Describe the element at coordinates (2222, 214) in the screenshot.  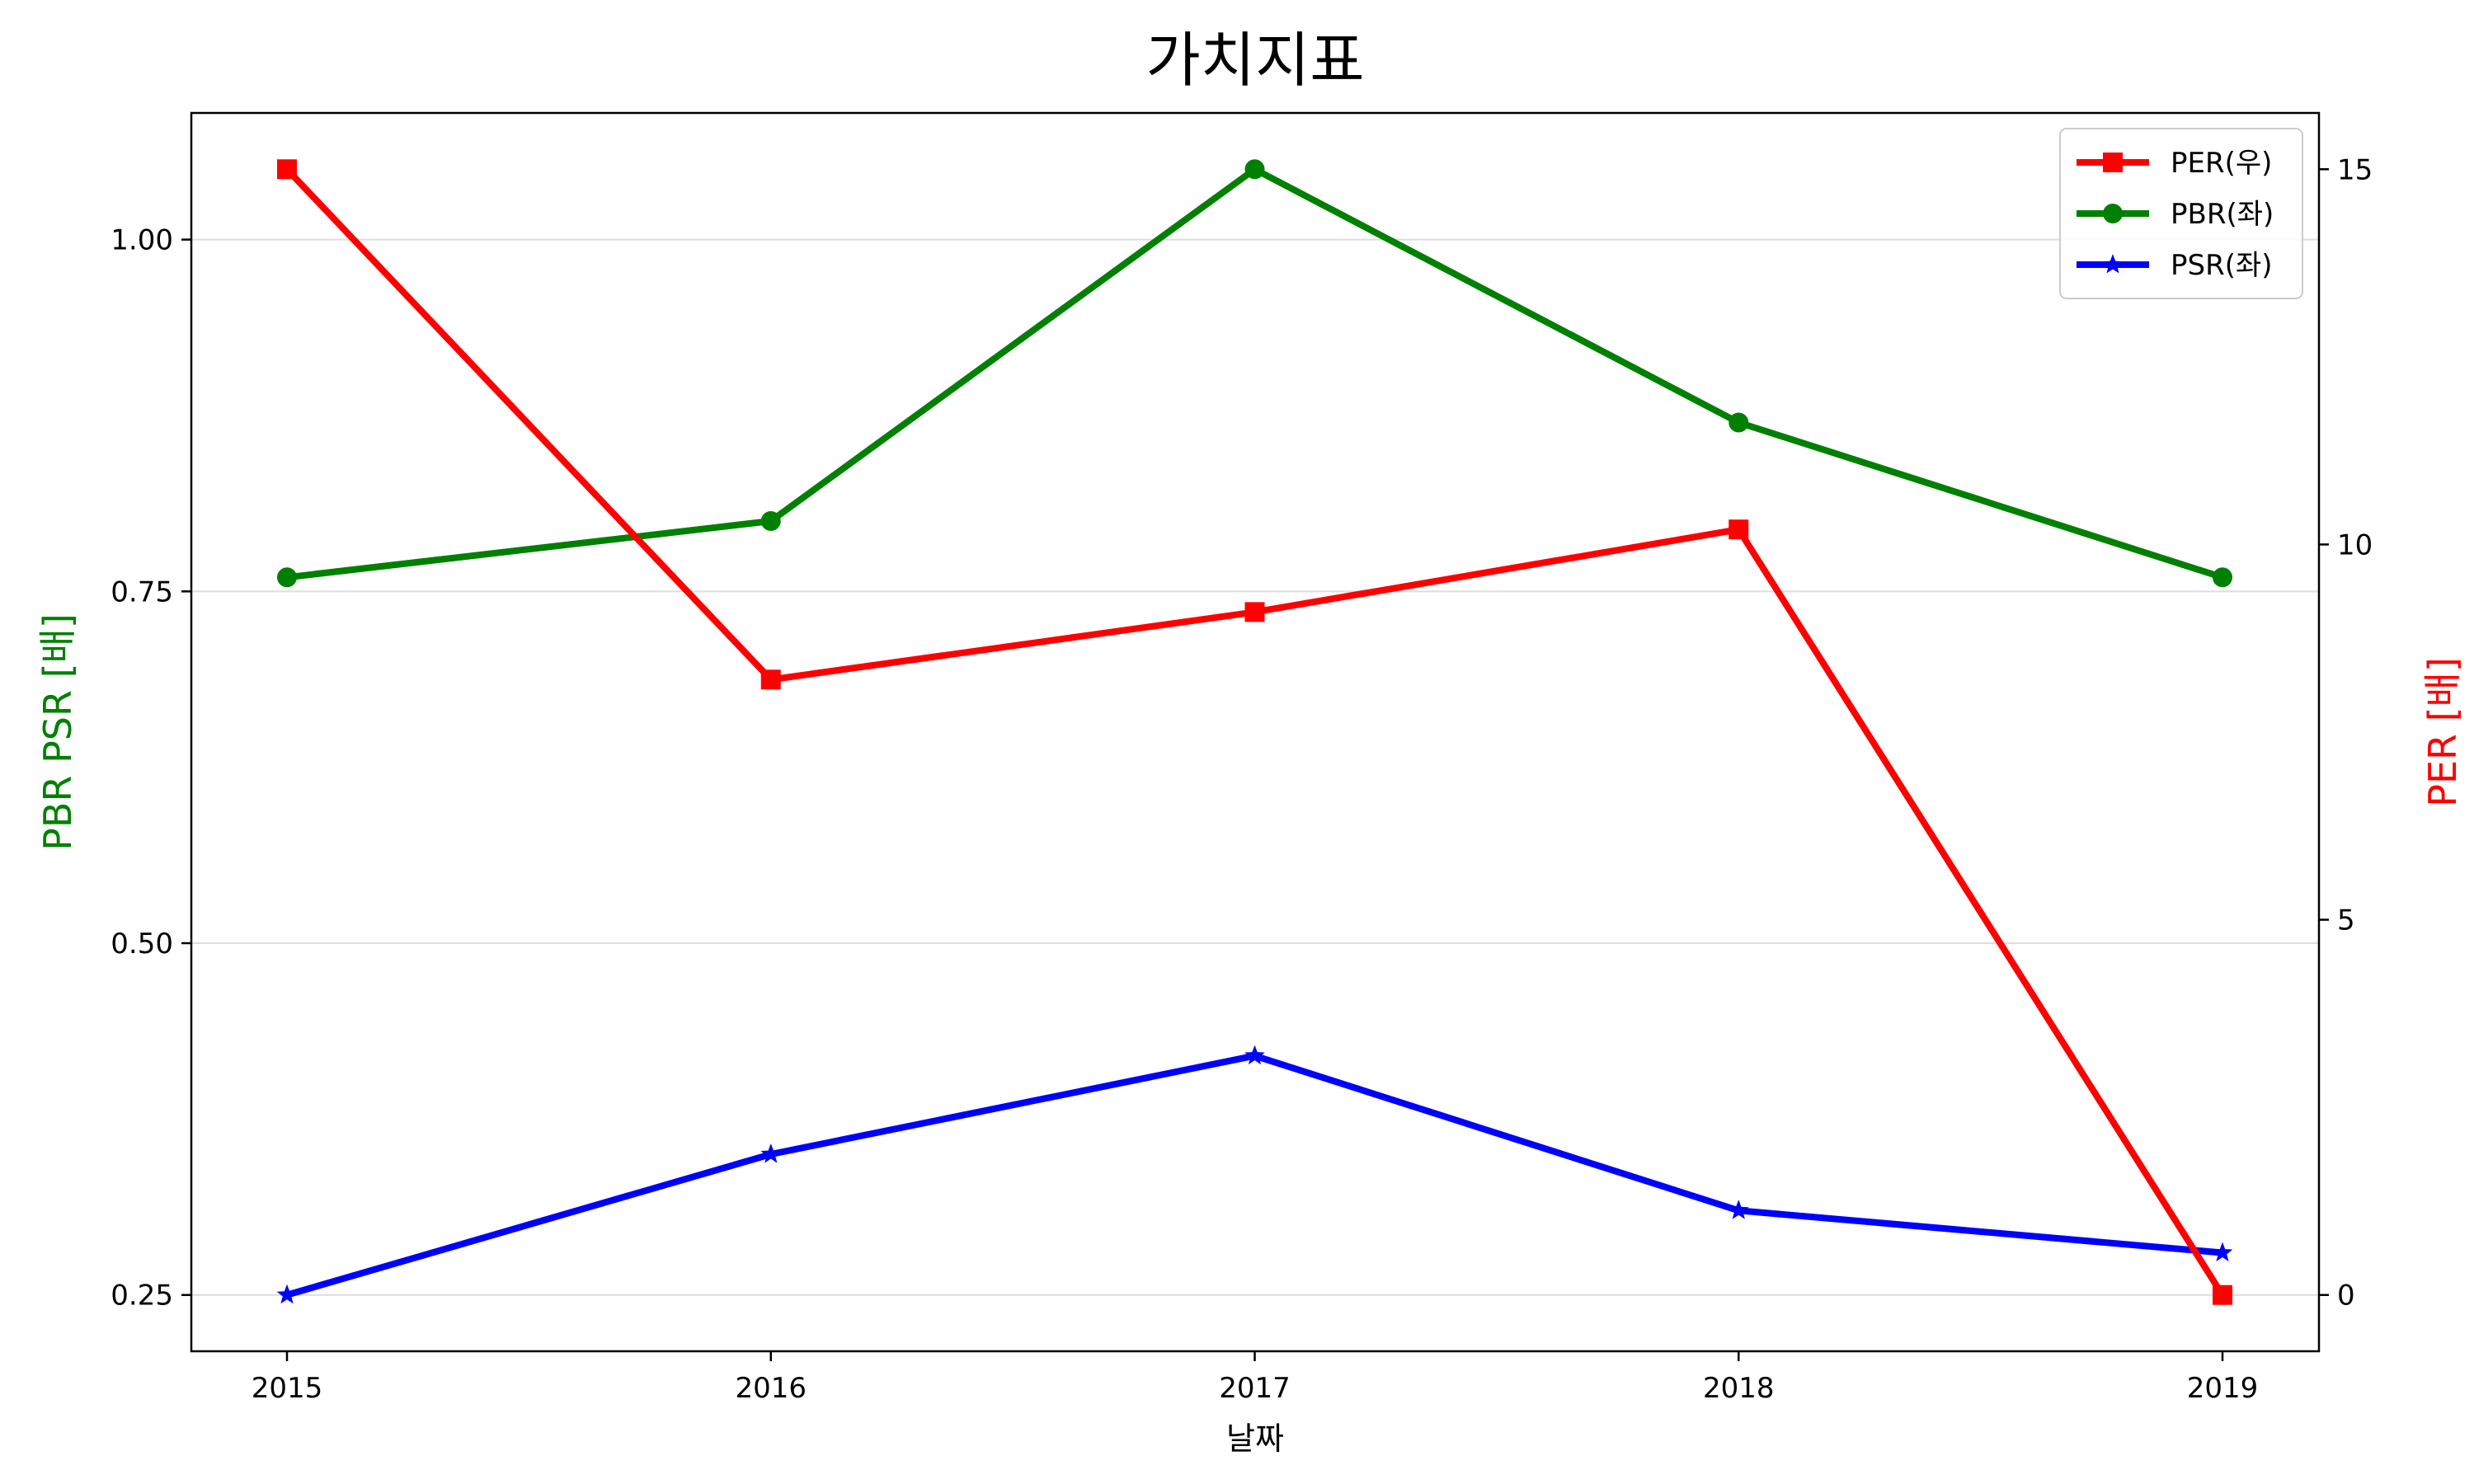
I see `legend-label: PBR(좌)` at that location.